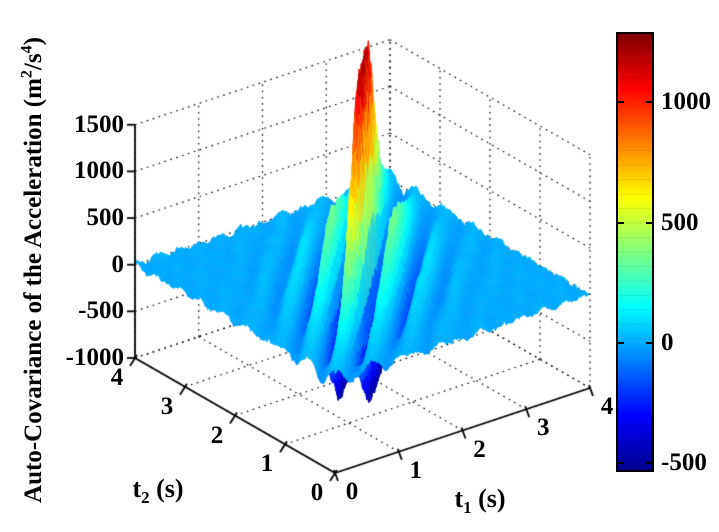 The width and height of the screenshot is (719, 532). Describe the element at coordinates (105, 218) in the screenshot. I see `z-tick-label-500: 500` at that location.